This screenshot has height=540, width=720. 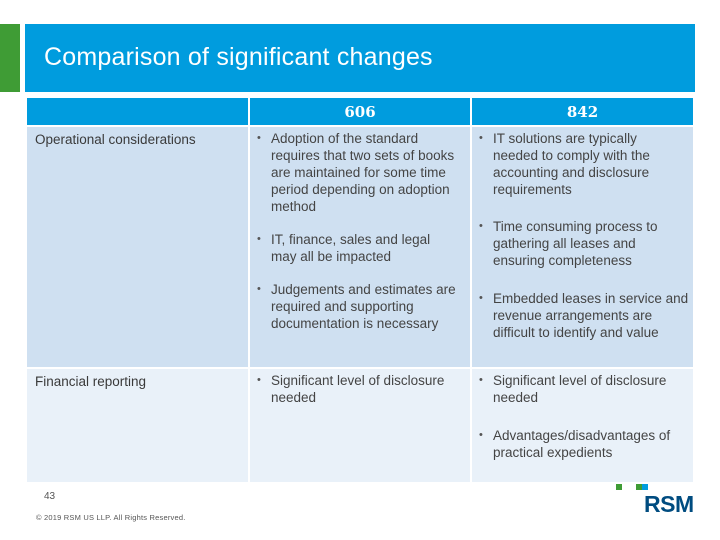 I want to click on logo-text: RSM, so click(x=669, y=504).